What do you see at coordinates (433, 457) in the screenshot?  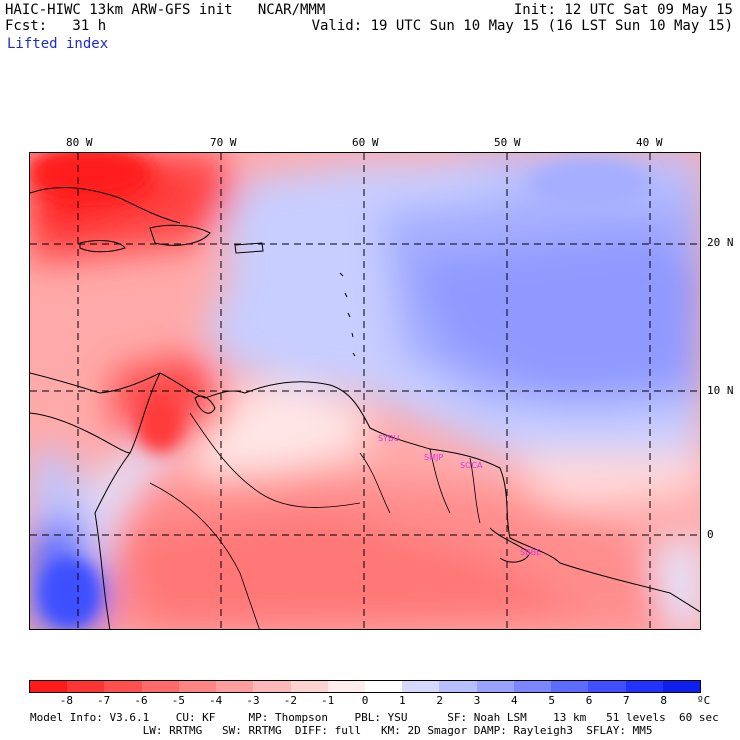 I see `station-smjp: SMJP` at bounding box center [433, 457].